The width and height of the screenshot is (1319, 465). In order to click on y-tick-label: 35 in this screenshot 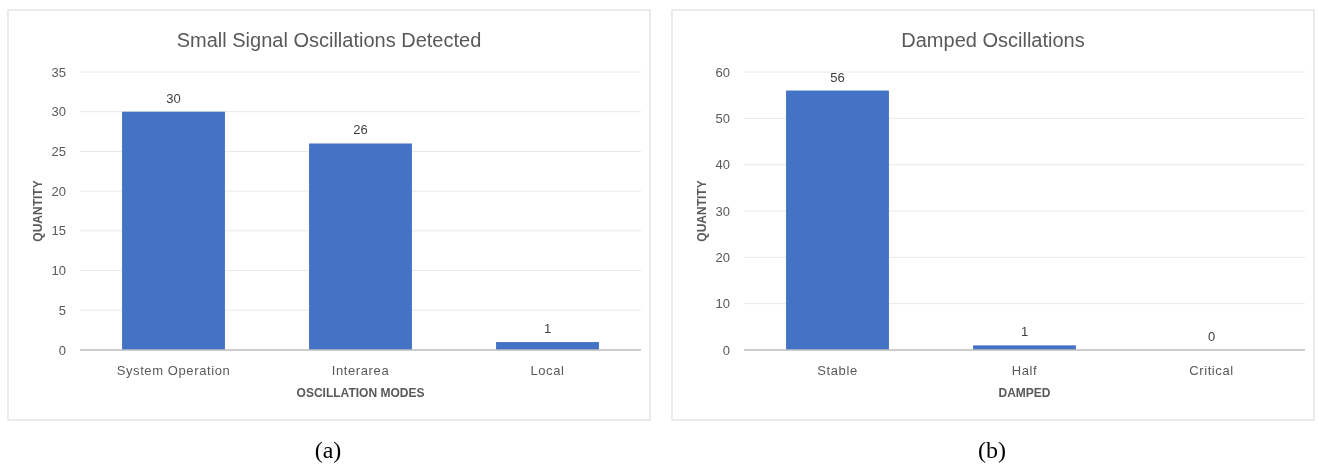, I will do `click(58, 72)`.